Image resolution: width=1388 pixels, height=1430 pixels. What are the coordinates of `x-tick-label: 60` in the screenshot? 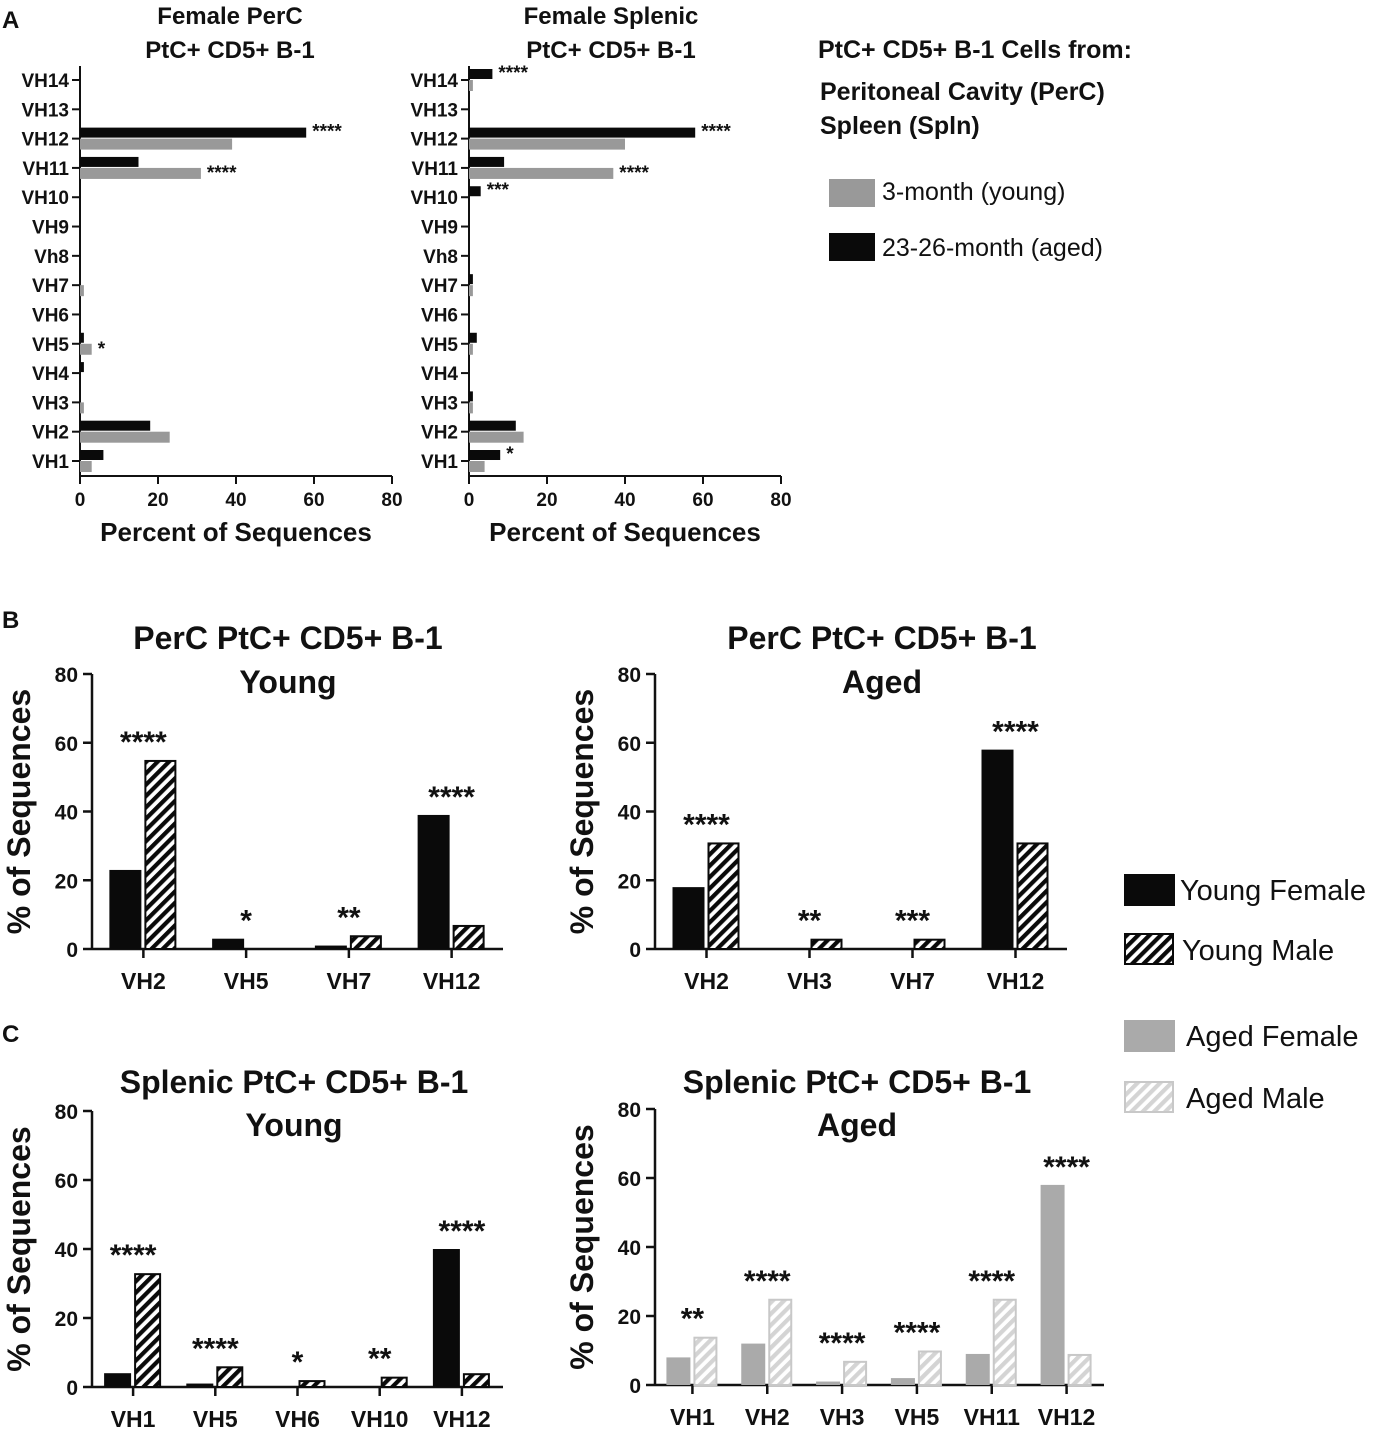 It's located at (702, 500).